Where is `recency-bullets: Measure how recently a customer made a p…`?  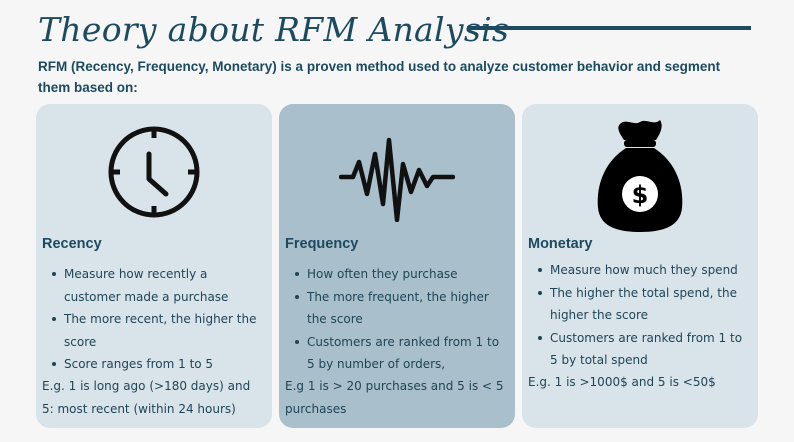 recency-bullets: Measure how recently a customer made a p… is located at coordinates (156, 319).